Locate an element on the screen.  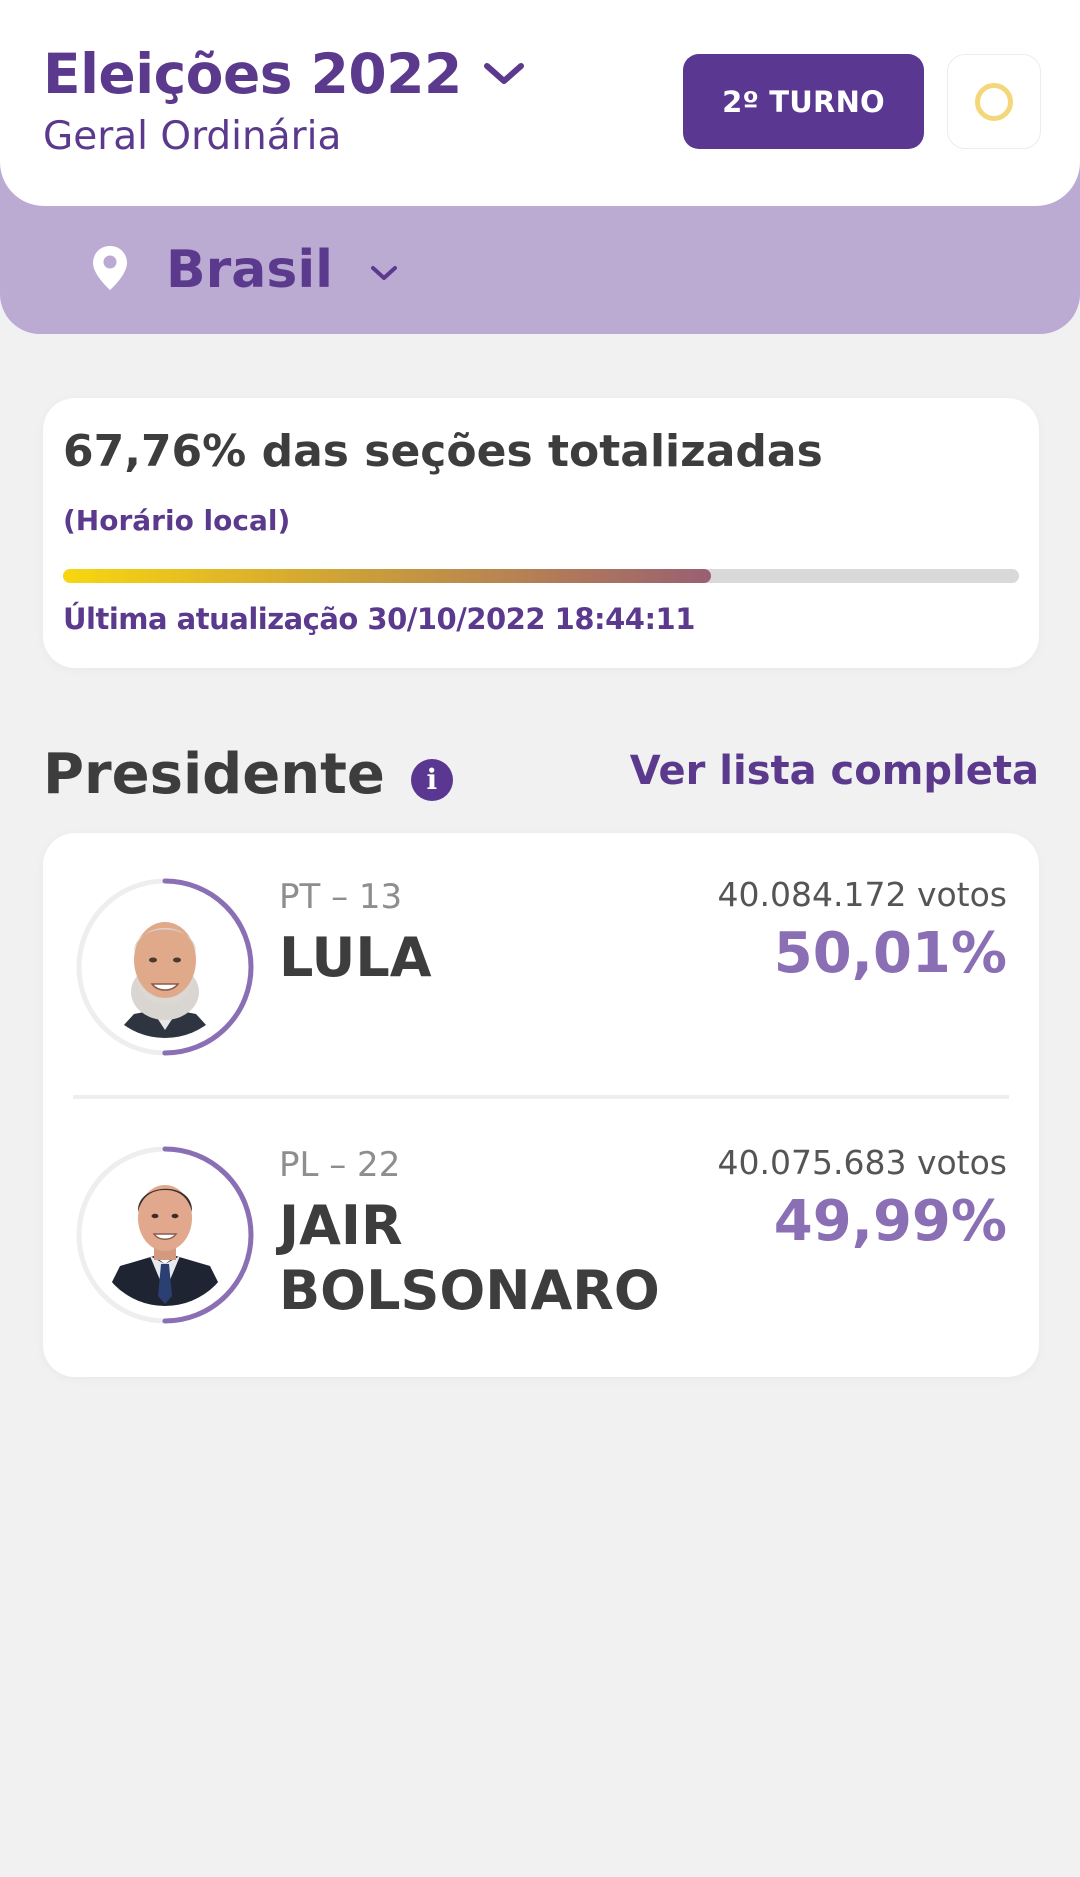
progress-bar-fill is located at coordinates (387, 576).